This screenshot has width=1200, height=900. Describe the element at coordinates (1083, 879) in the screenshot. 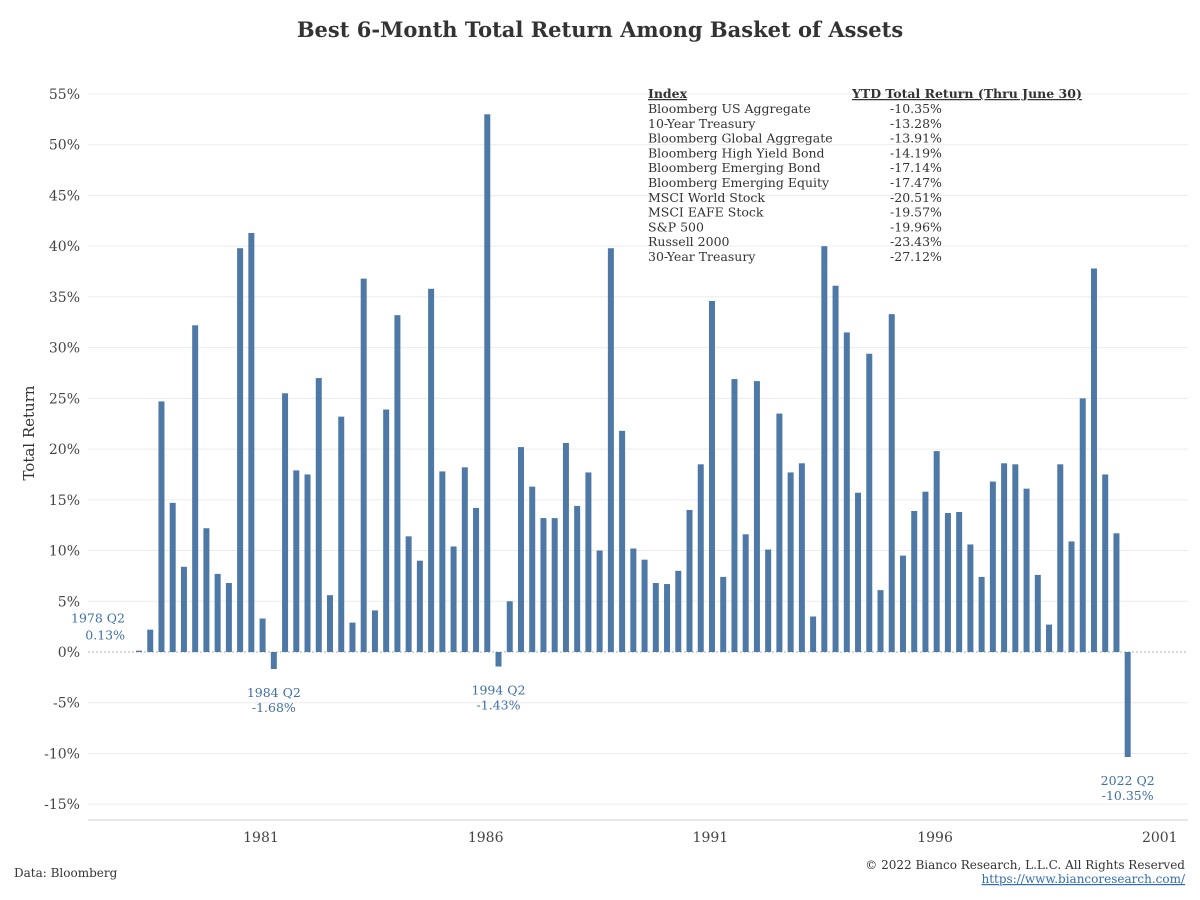

I see `website-link: https://www.biancoresearch.com/` at that location.